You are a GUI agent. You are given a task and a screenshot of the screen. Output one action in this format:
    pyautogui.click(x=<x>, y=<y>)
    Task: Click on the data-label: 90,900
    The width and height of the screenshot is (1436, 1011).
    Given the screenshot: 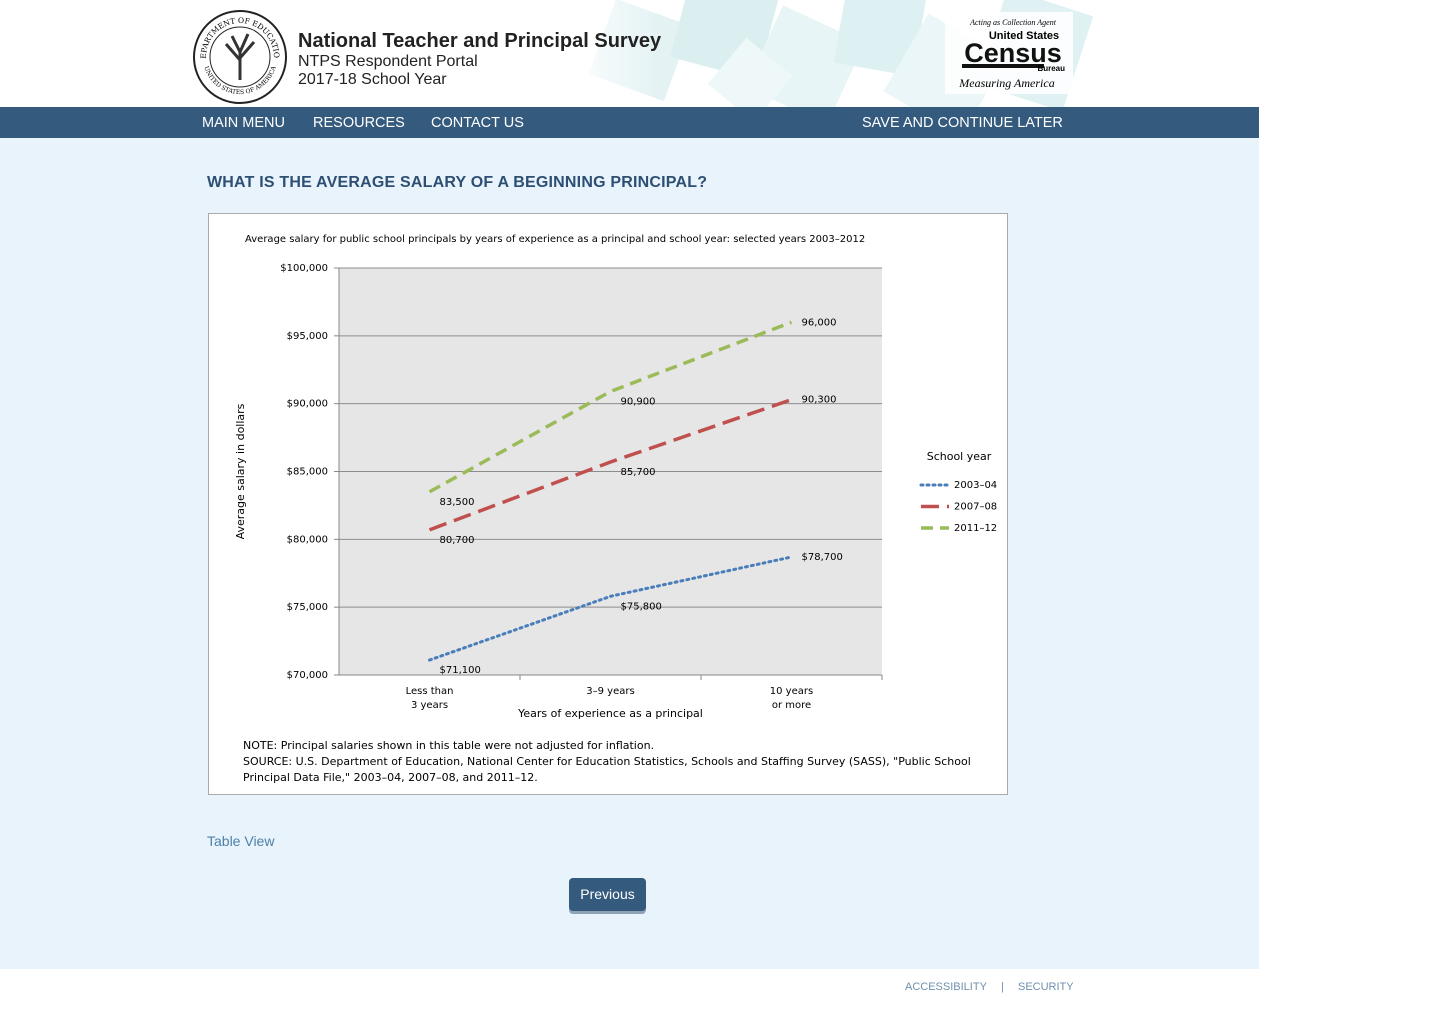 What is the action you would take?
    pyautogui.click(x=638, y=401)
    